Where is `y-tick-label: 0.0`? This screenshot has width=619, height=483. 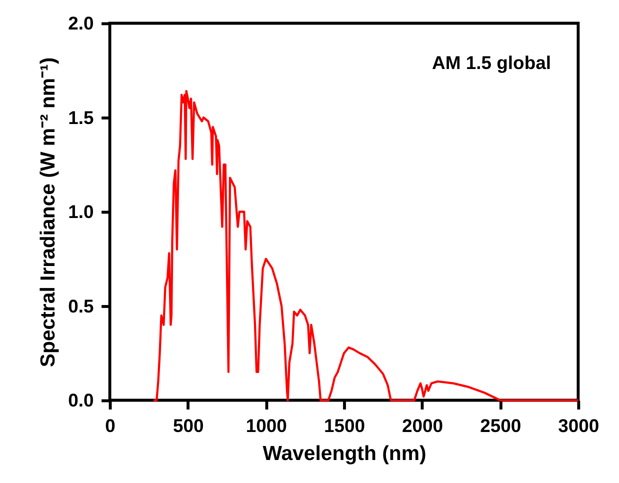
y-tick-label: 0.0 is located at coordinates (81, 400).